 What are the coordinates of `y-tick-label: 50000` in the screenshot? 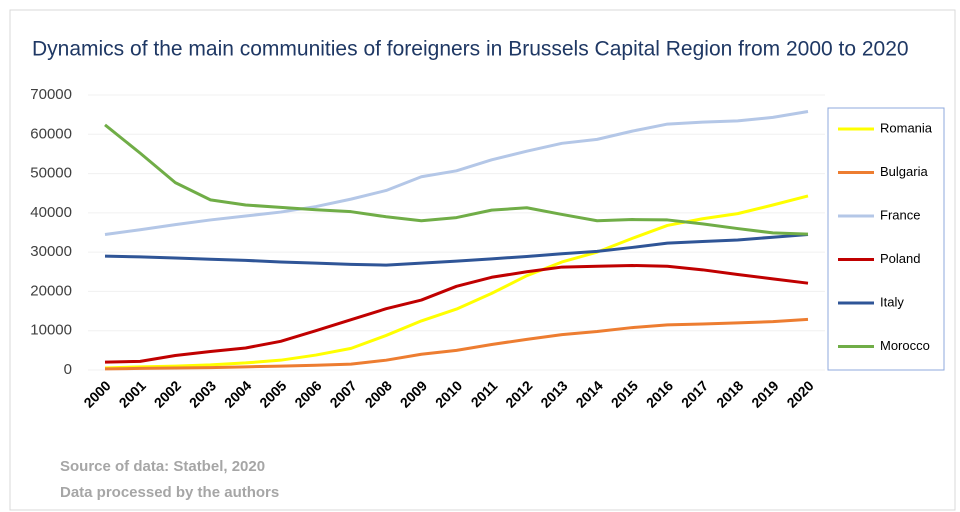 It's located at (51, 173).